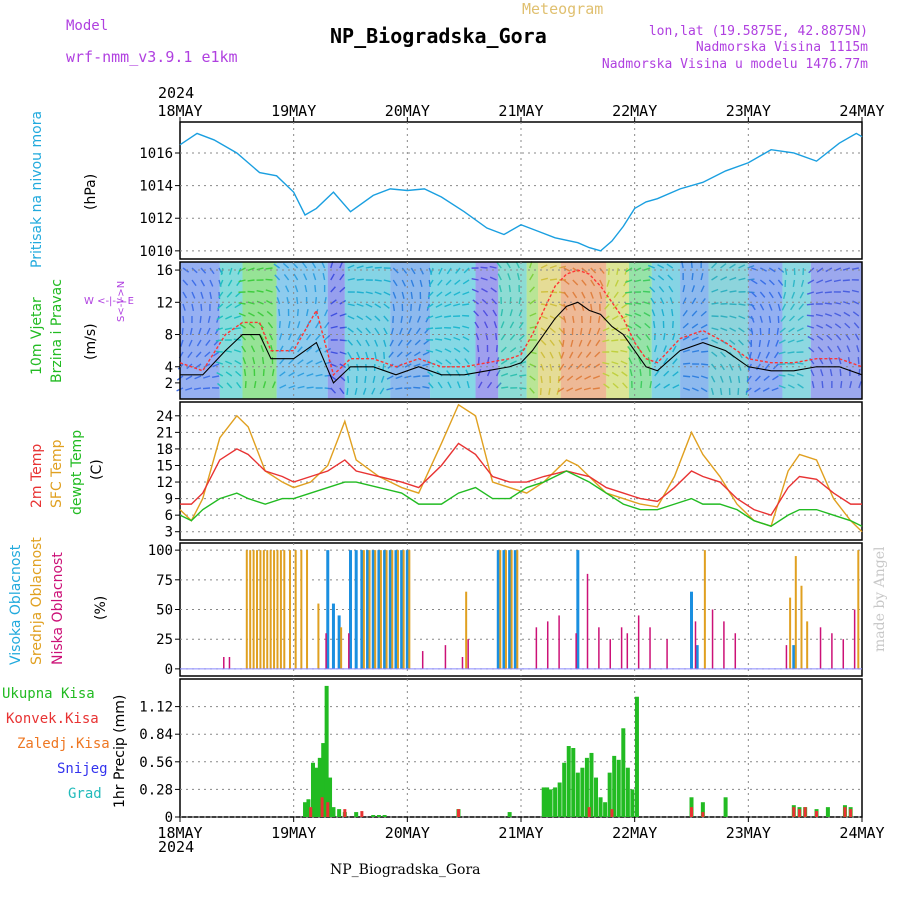  What do you see at coordinates (407, 111) in the screenshot?
I see `time-tick-label-top: 20MAY` at bounding box center [407, 111].